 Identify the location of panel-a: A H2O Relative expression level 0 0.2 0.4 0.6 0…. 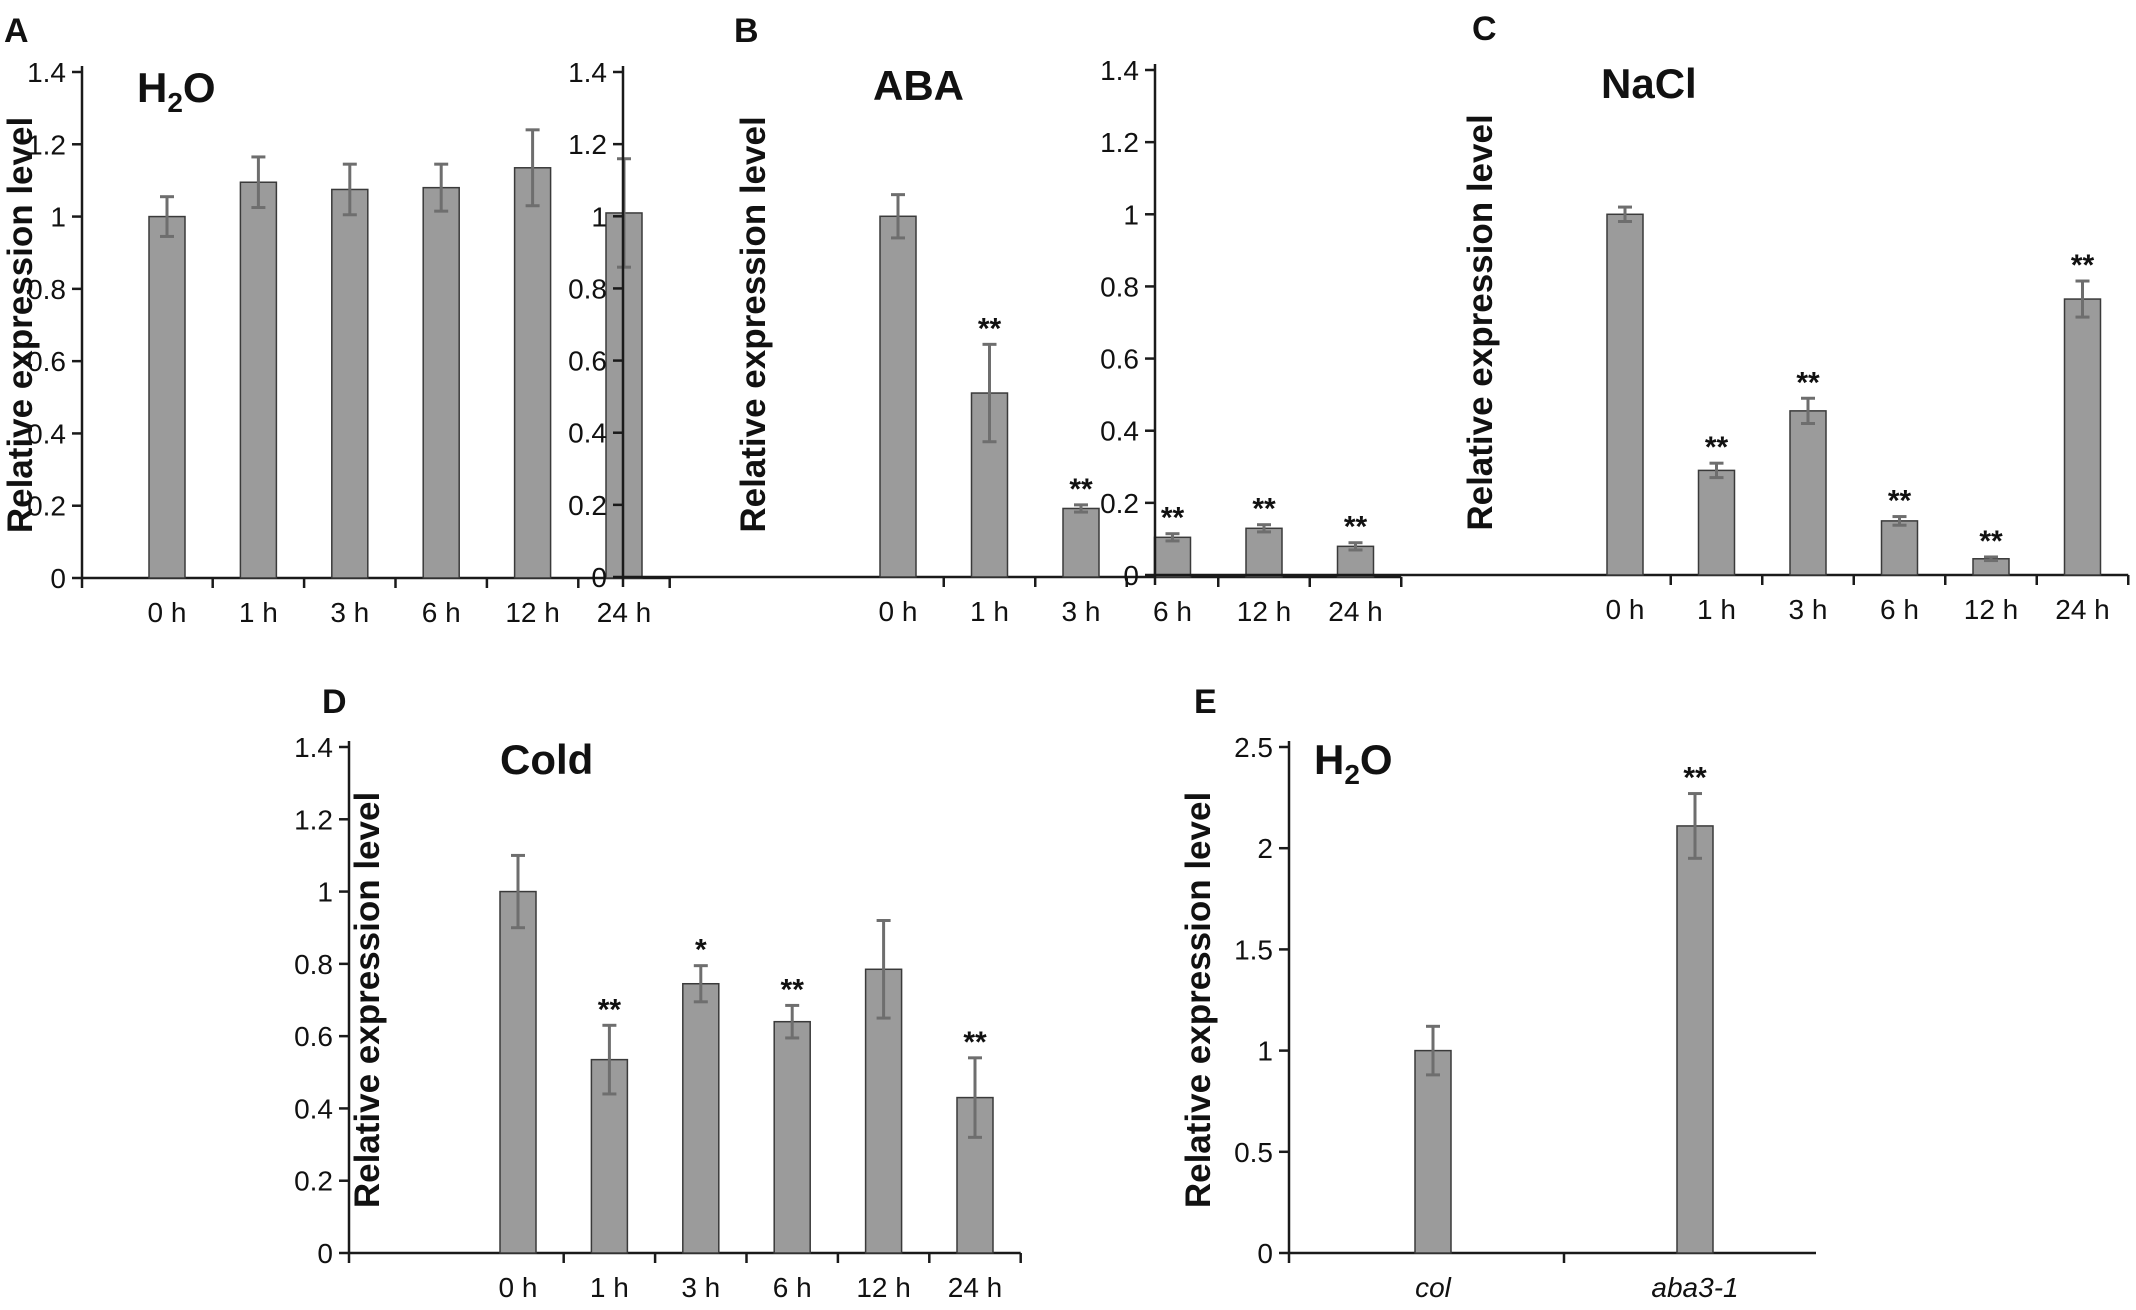
(336, 320).